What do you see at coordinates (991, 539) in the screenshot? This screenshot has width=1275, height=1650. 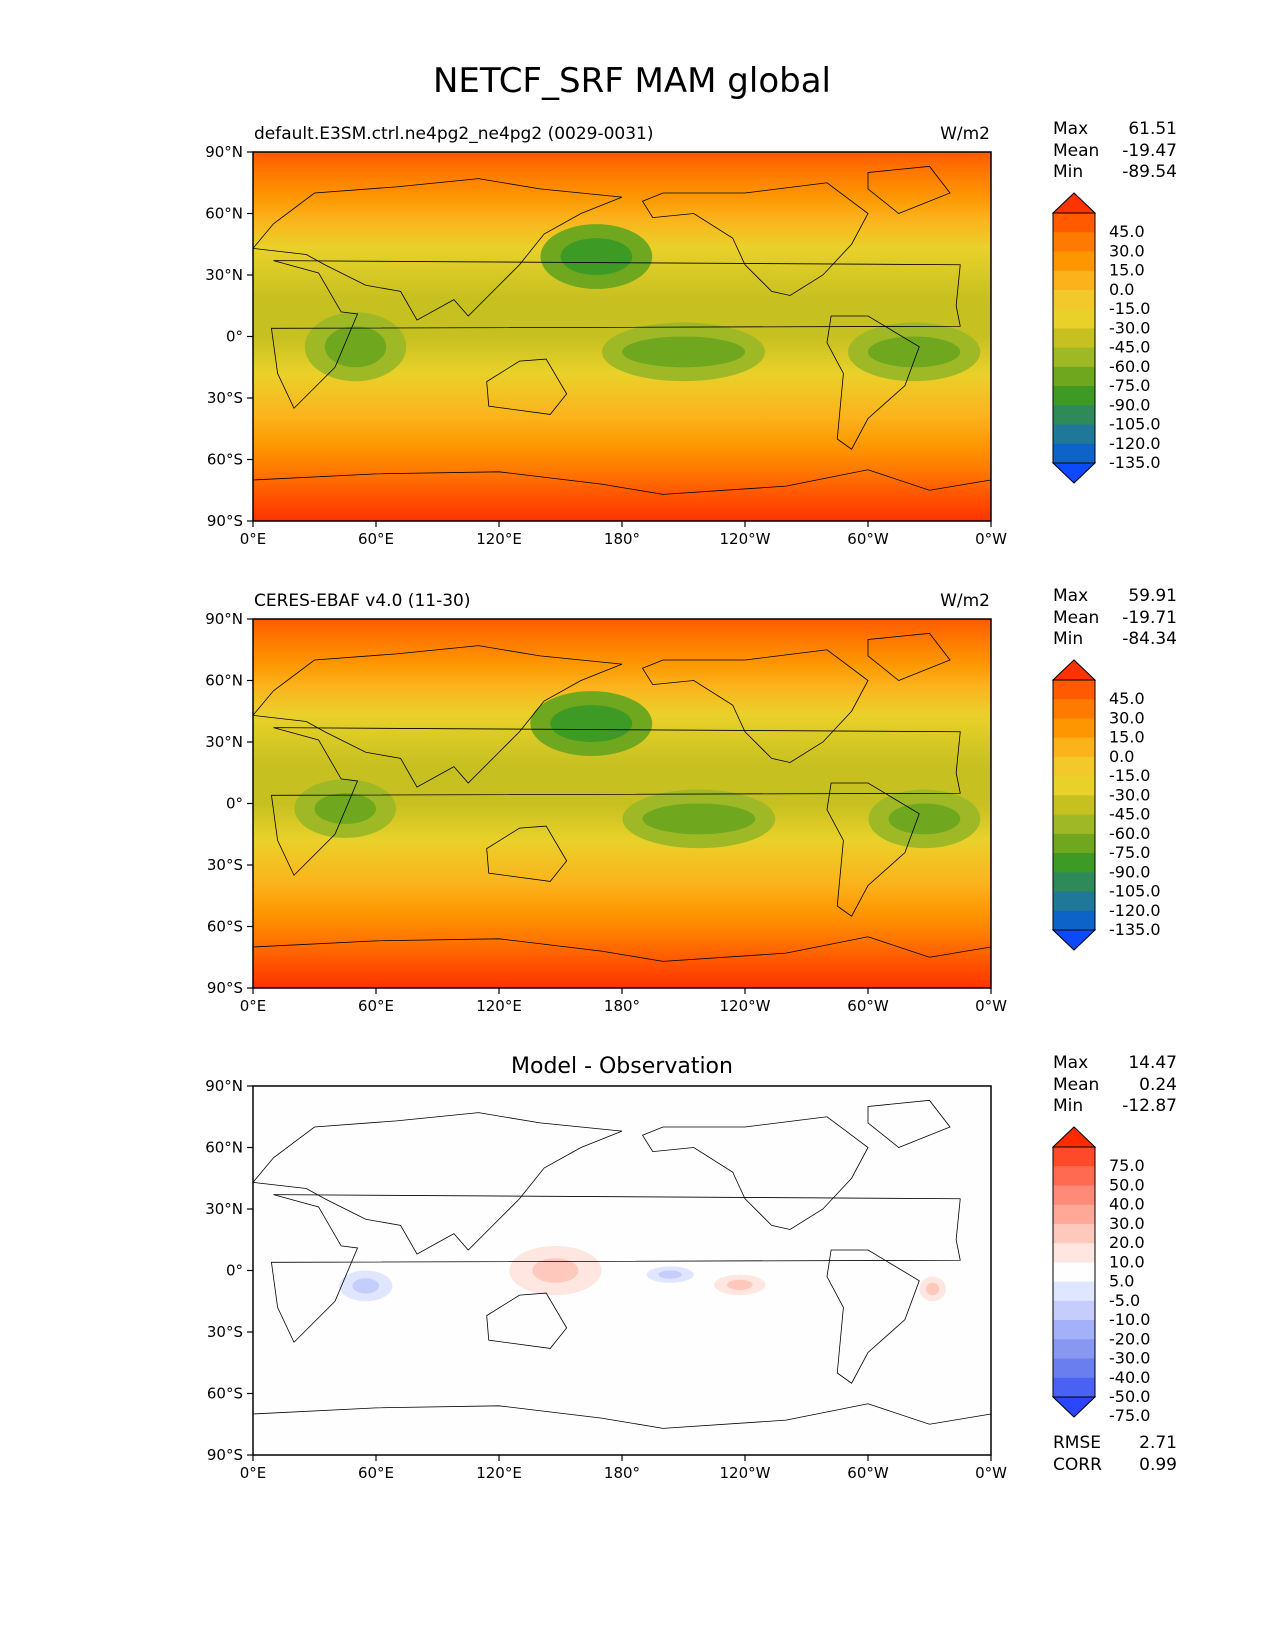 I see `lon-tick-label: 0°W` at bounding box center [991, 539].